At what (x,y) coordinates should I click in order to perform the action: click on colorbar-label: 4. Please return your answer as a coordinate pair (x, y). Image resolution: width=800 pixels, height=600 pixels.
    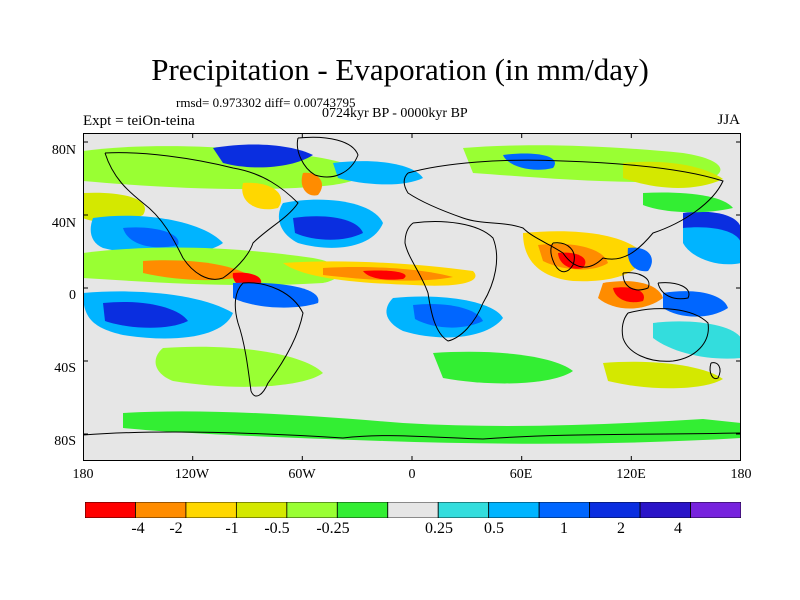
    Looking at the image, I should click on (678, 528).